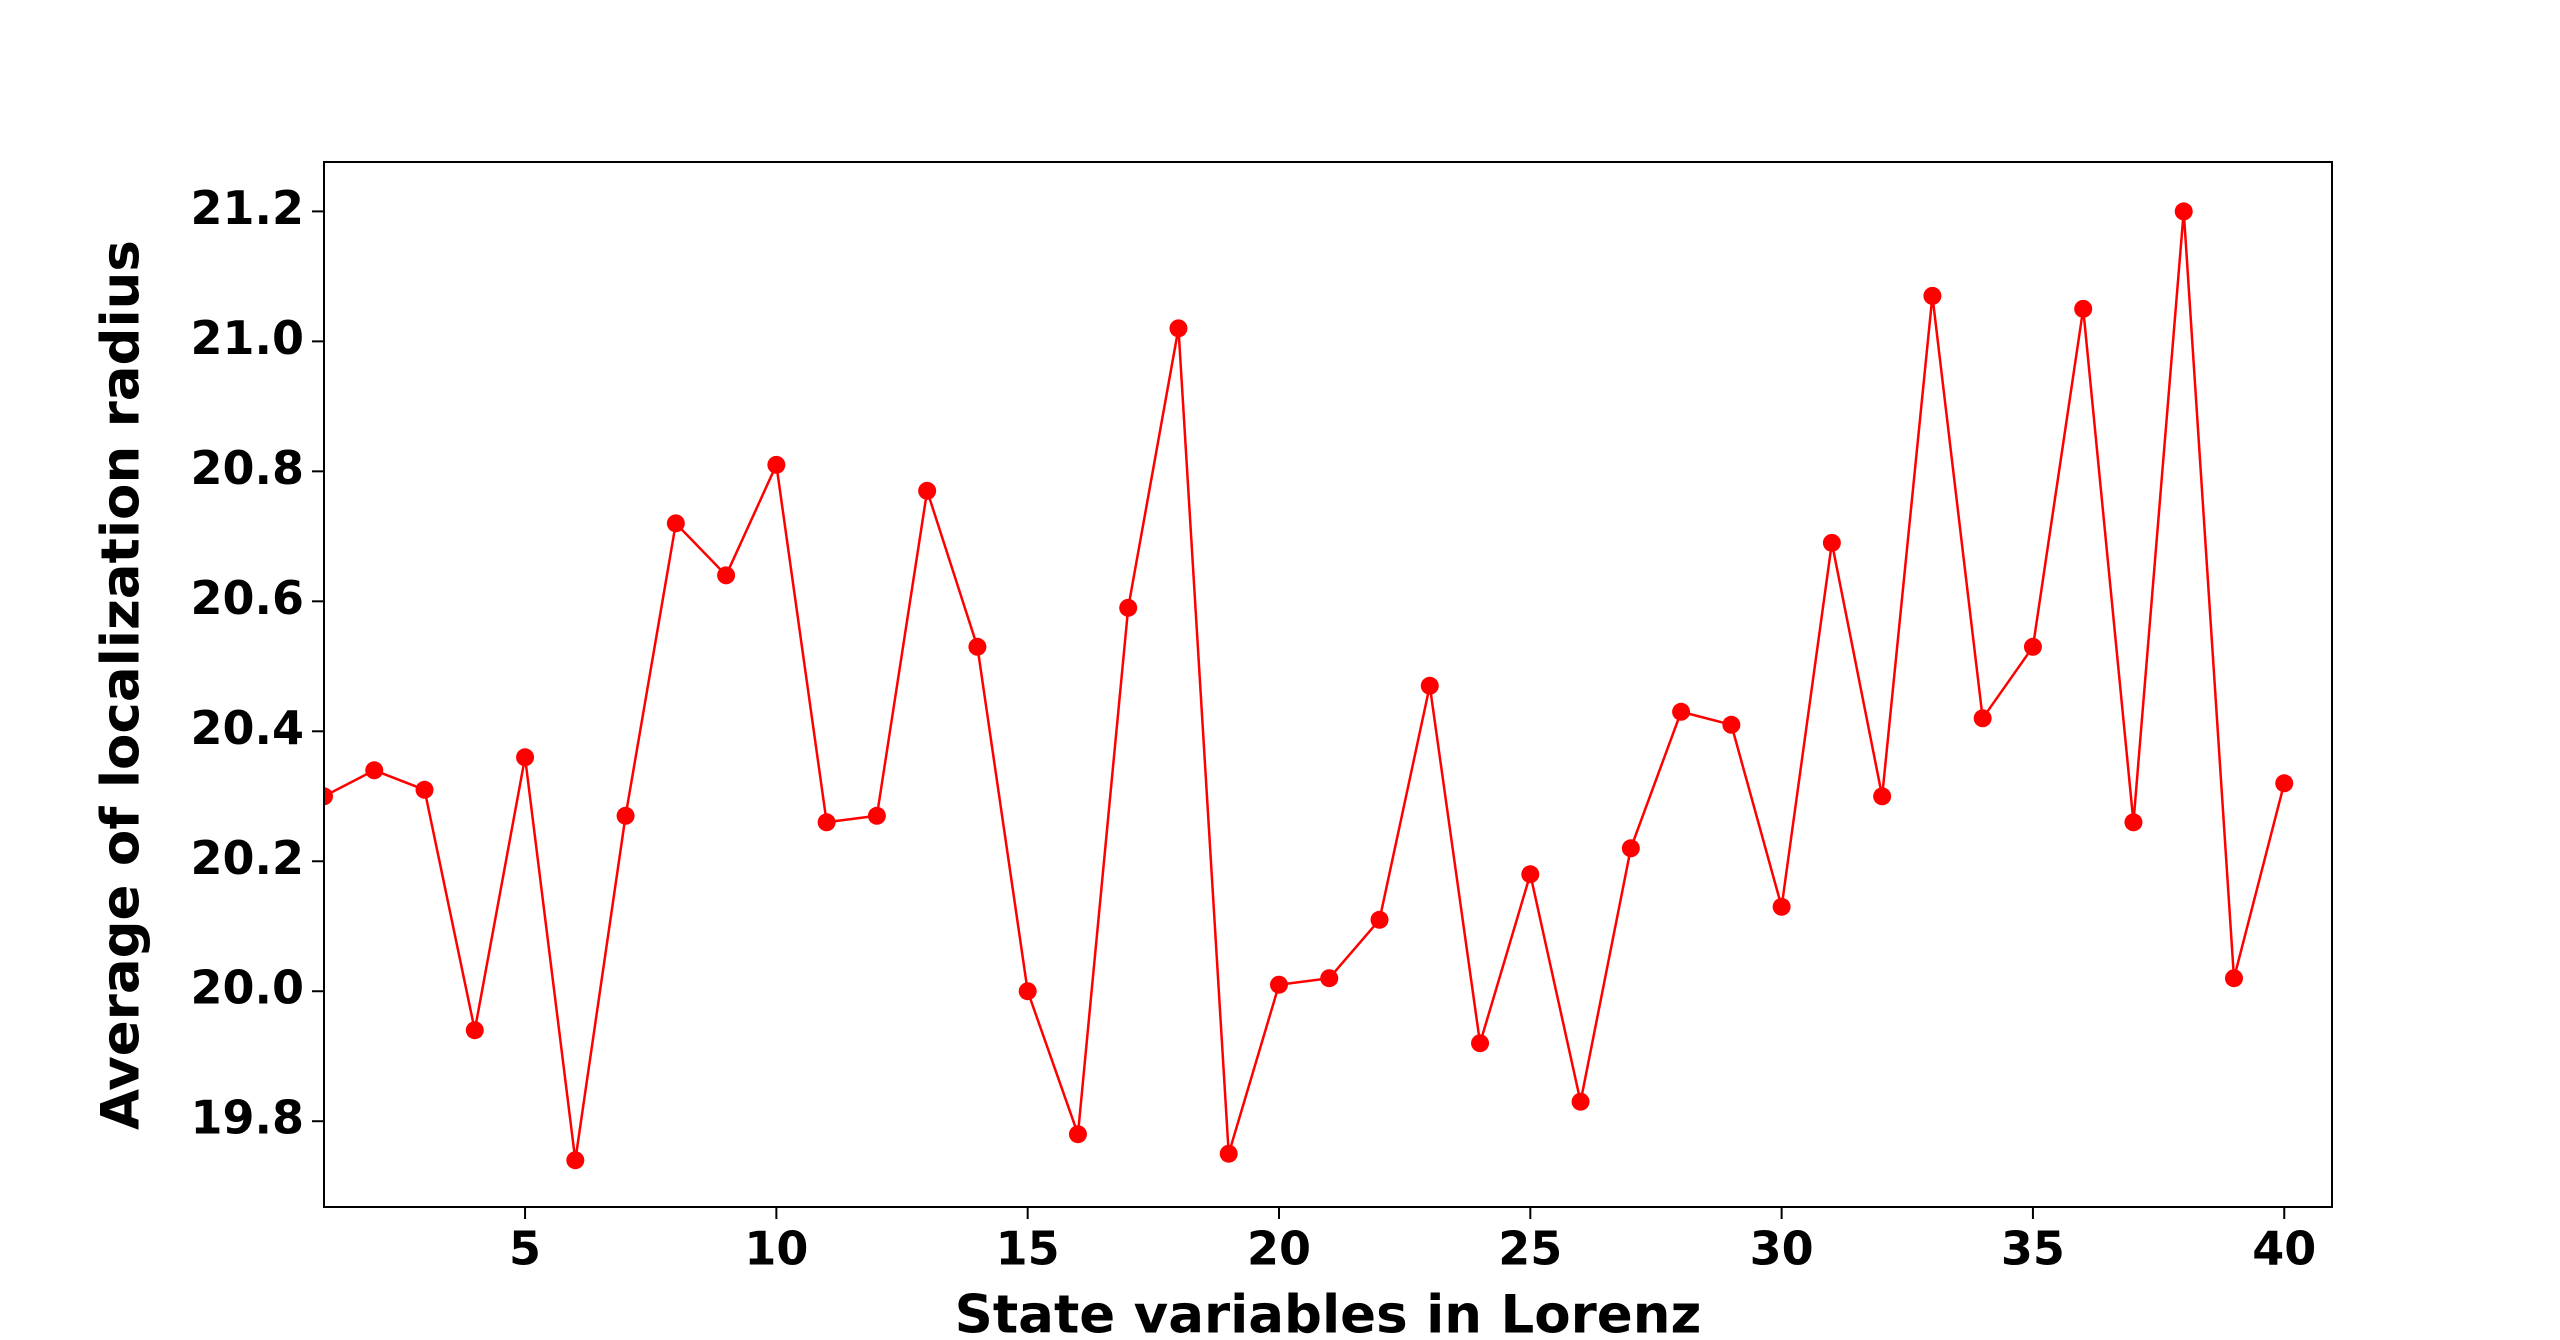  Describe the element at coordinates (2033, 1249) in the screenshot. I see `x-tick-label: 35` at that location.